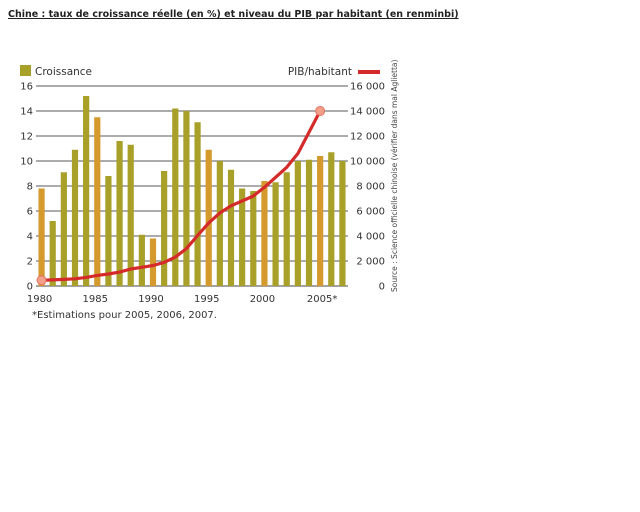 The image size is (640, 512). What do you see at coordinates (370, 237) in the screenshot?
I see `y-right-tick-label: 4 000` at bounding box center [370, 237].